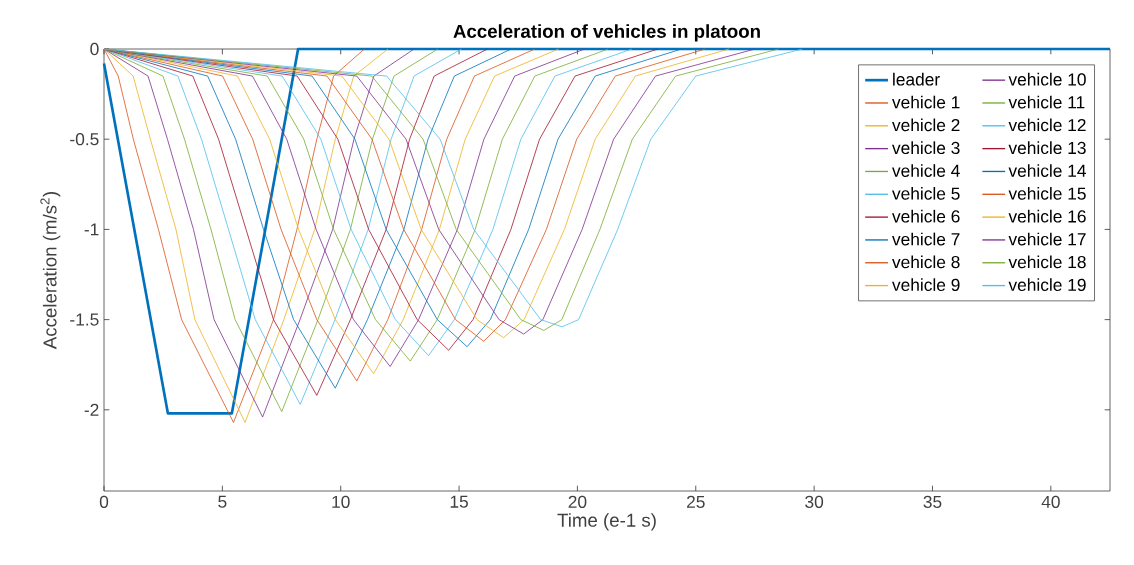  I want to click on x-tick-label: 15, so click(459, 501).